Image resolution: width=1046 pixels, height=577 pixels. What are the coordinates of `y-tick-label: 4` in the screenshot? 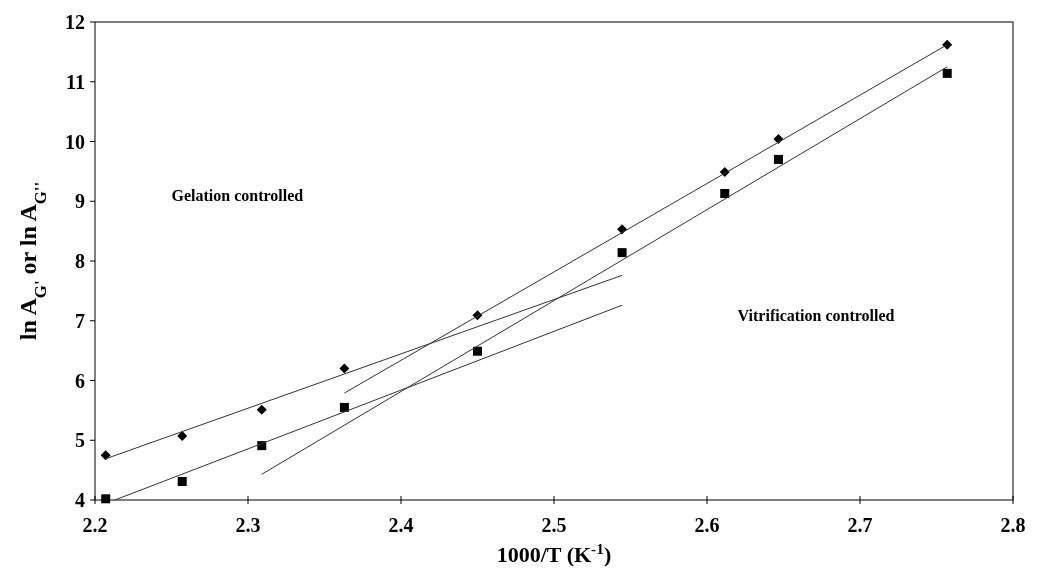 It's located at (80, 500).